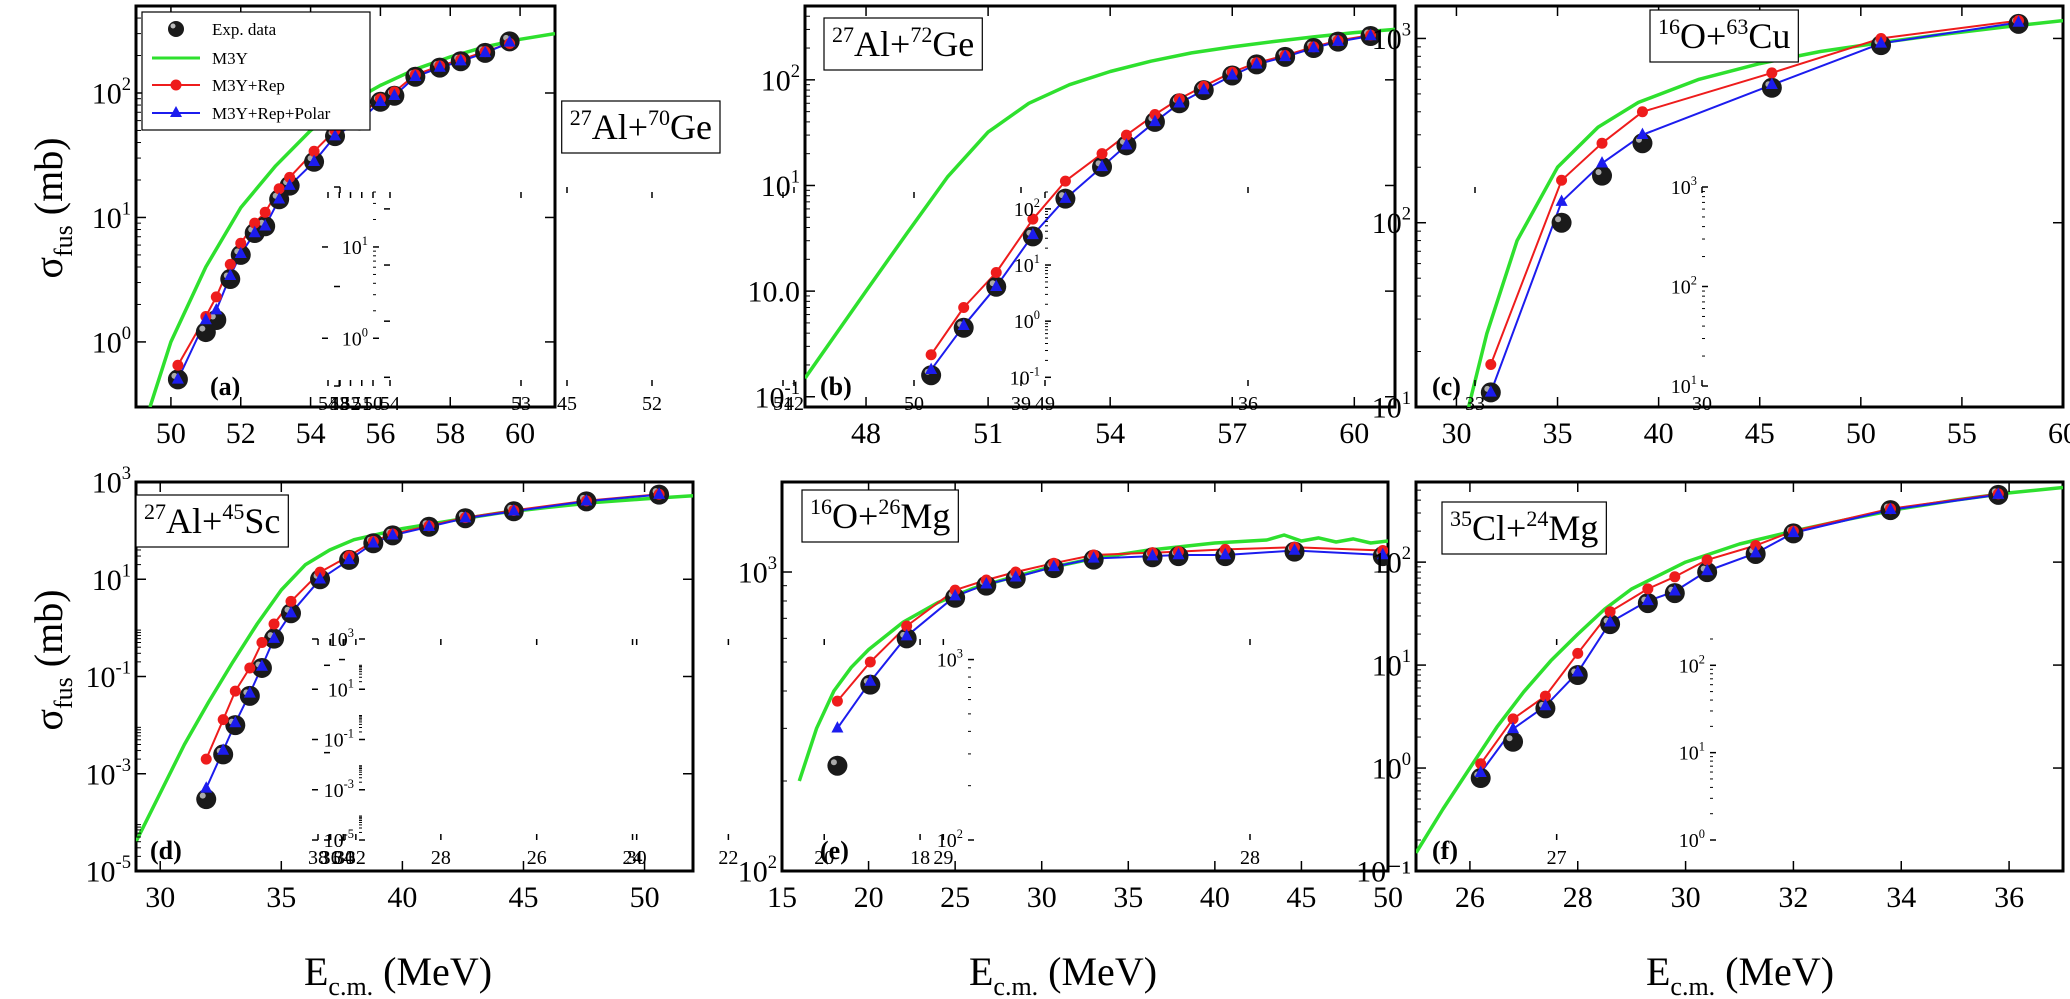 The image size is (2070, 999). Describe the element at coordinates (783, 404) in the screenshot. I see `panel-b-inset-xtick-label: 51` at that location.